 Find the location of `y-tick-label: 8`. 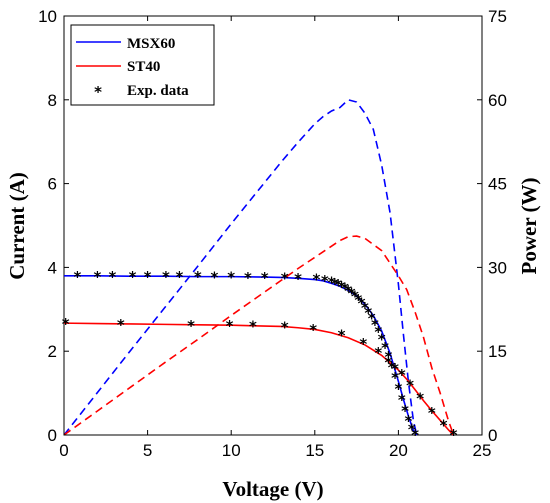

y-tick-label: 8 is located at coordinates (52, 100).